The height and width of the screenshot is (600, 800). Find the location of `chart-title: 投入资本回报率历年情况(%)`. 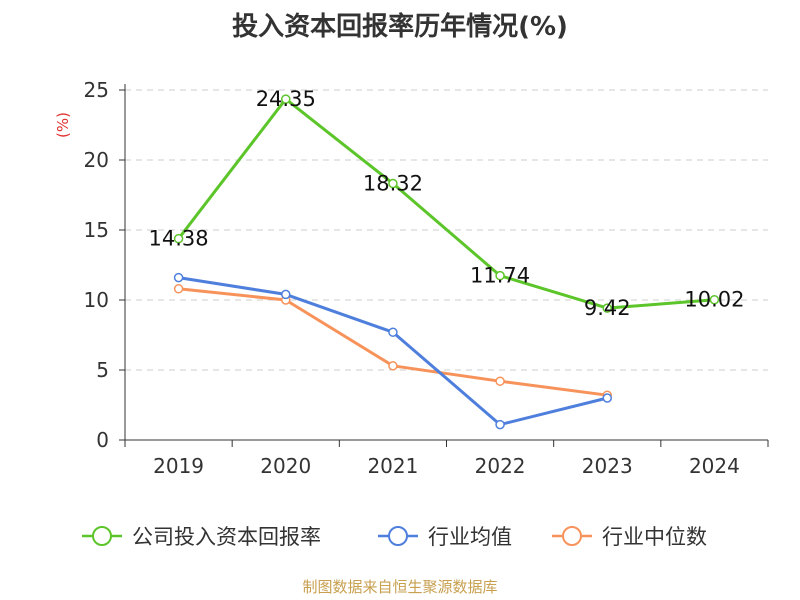

chart-title: 投入资本回报率历年情况(%) is located at coordinates (400, 27).